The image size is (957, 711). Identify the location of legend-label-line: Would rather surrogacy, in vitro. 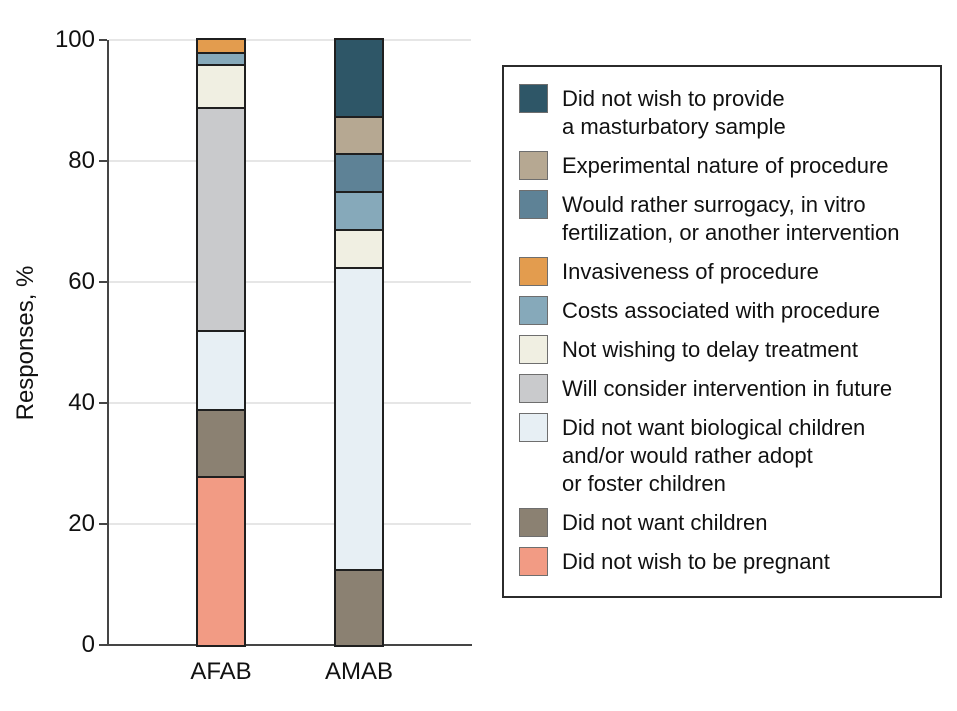
(714, 204).